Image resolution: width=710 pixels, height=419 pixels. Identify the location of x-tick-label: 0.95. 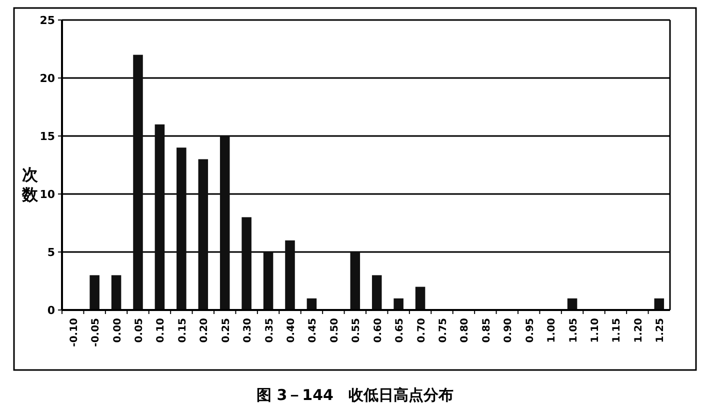
(530, 330).